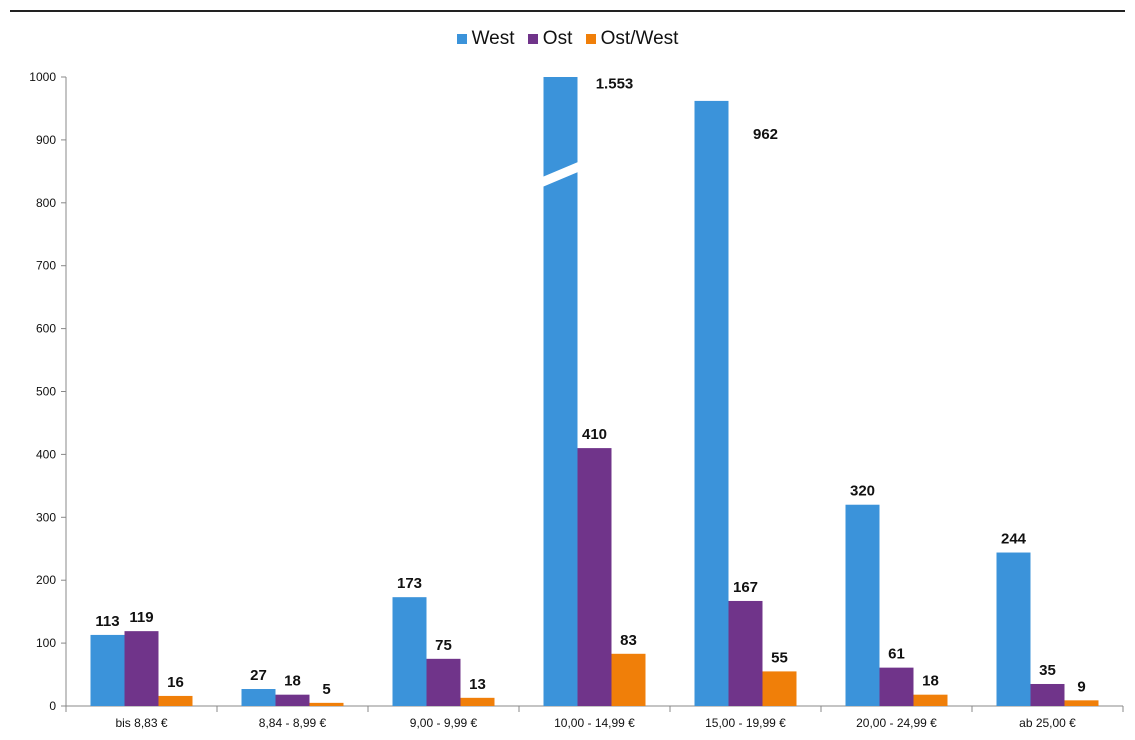 This screenshot has width=1135, height=740. What do you see at coordinates (493, 38) in the screenshot?
I see `legend-label-west: West` at bounding box center [493, 38].